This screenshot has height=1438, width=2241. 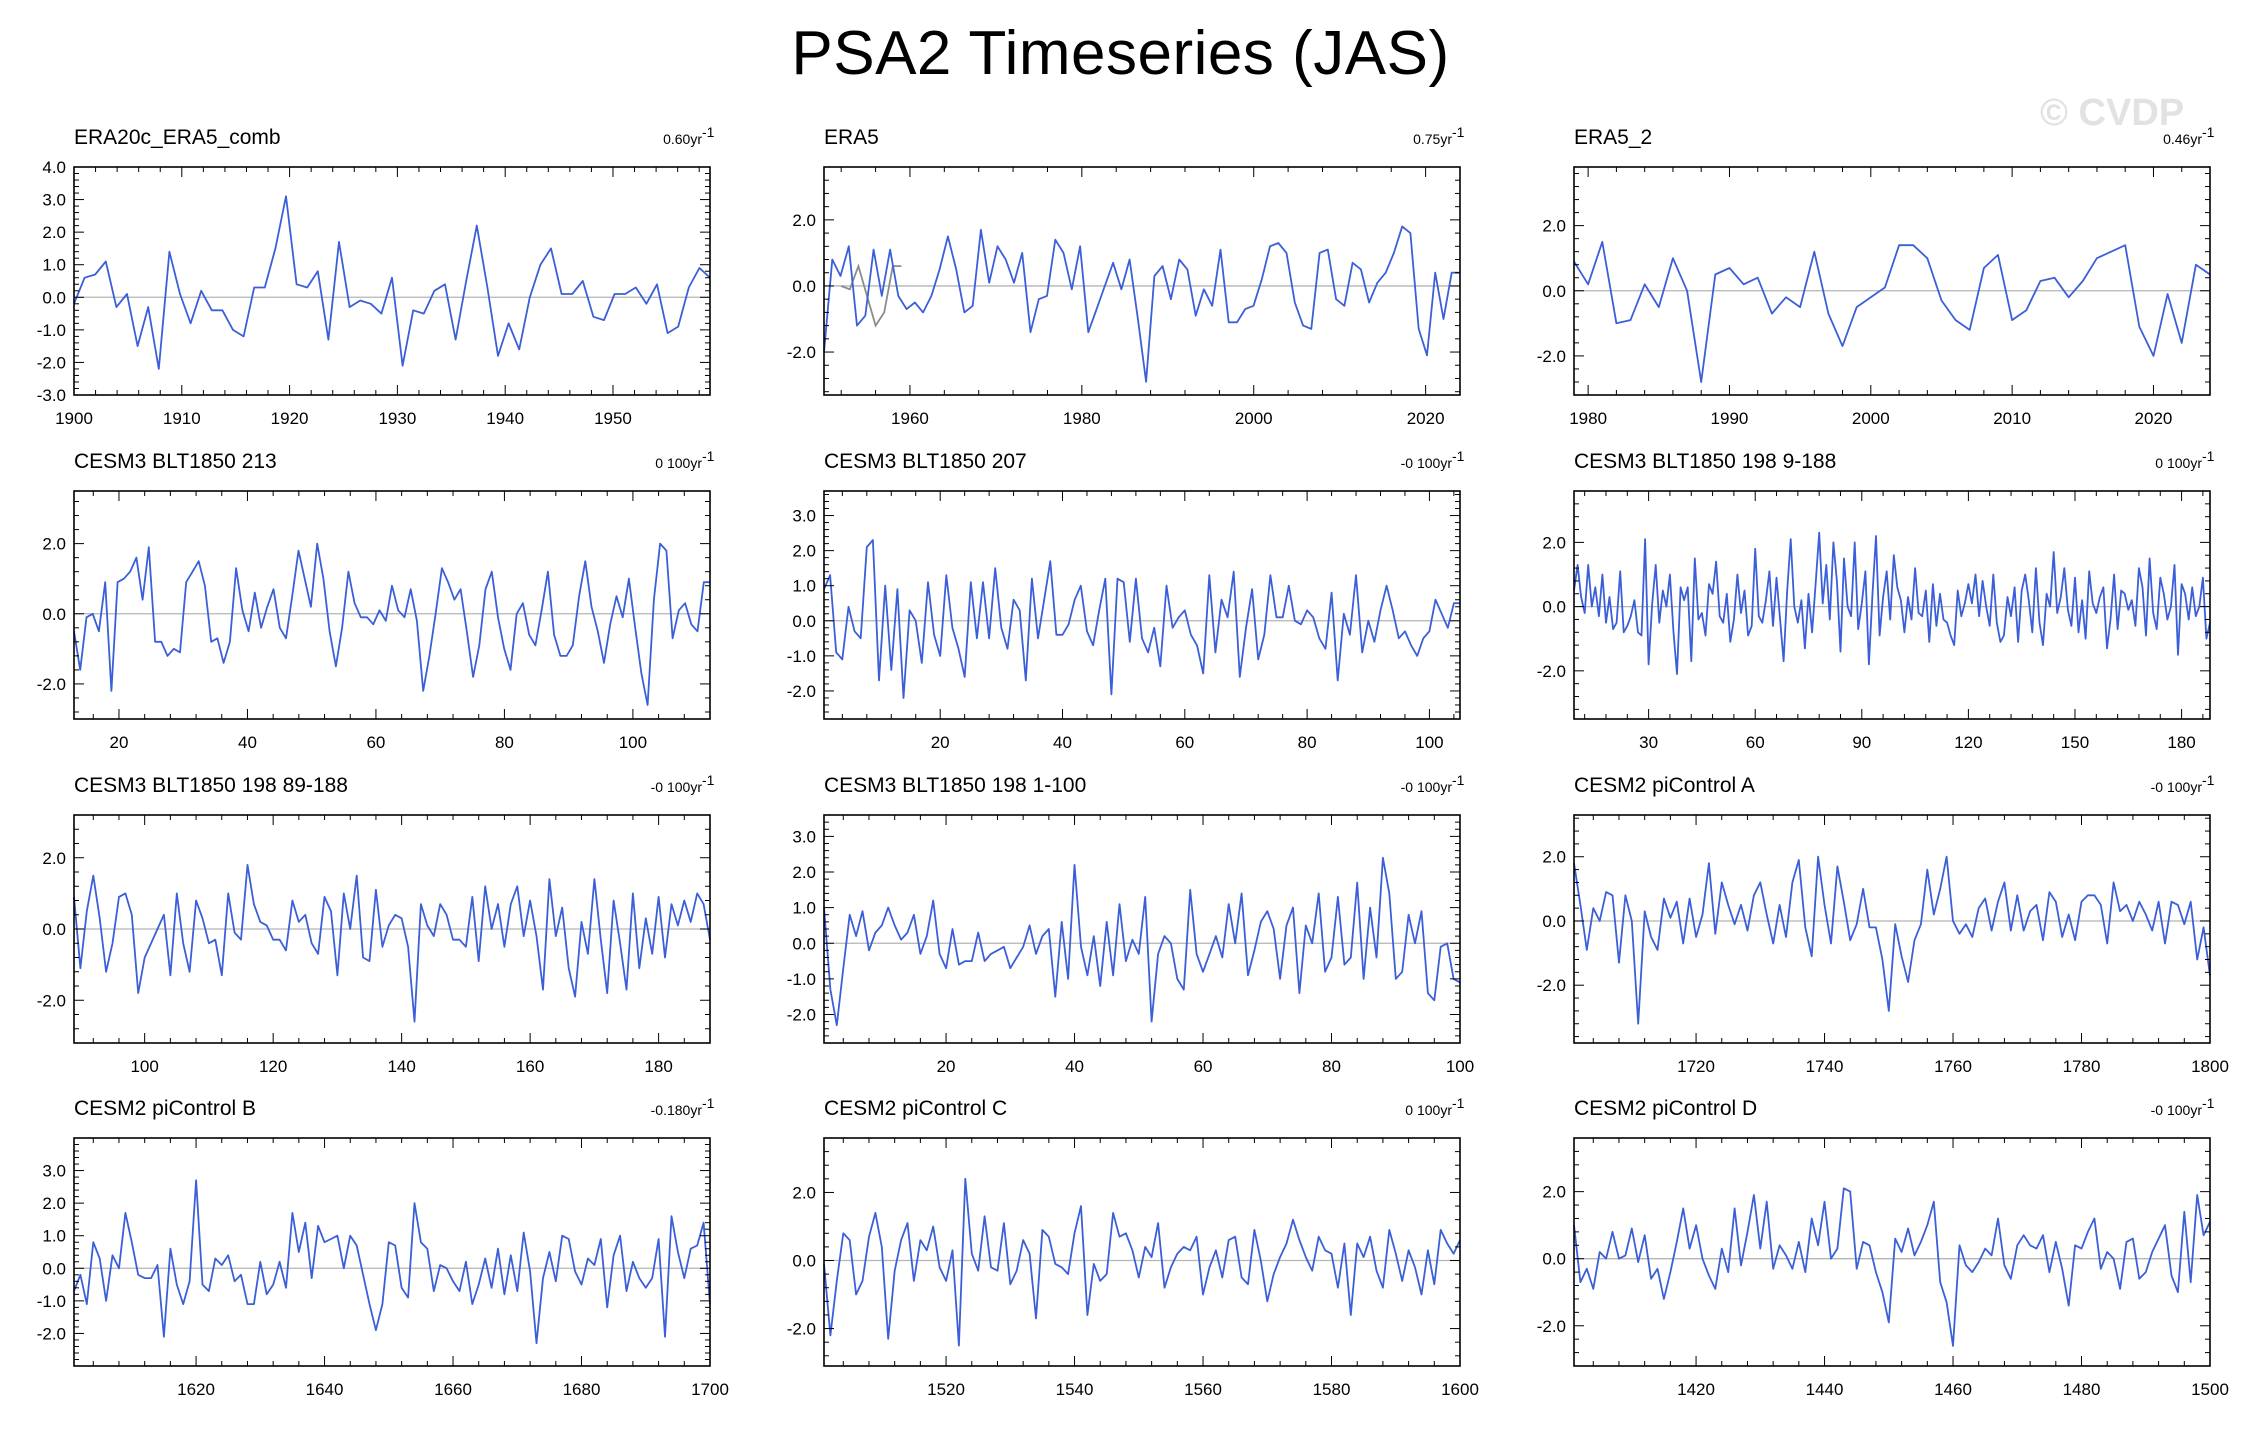 What do you see at coordinates (1825, 1389) in the screenshot?
I see `x-tick-label: 1440` at bounding box center [1825, 1389].